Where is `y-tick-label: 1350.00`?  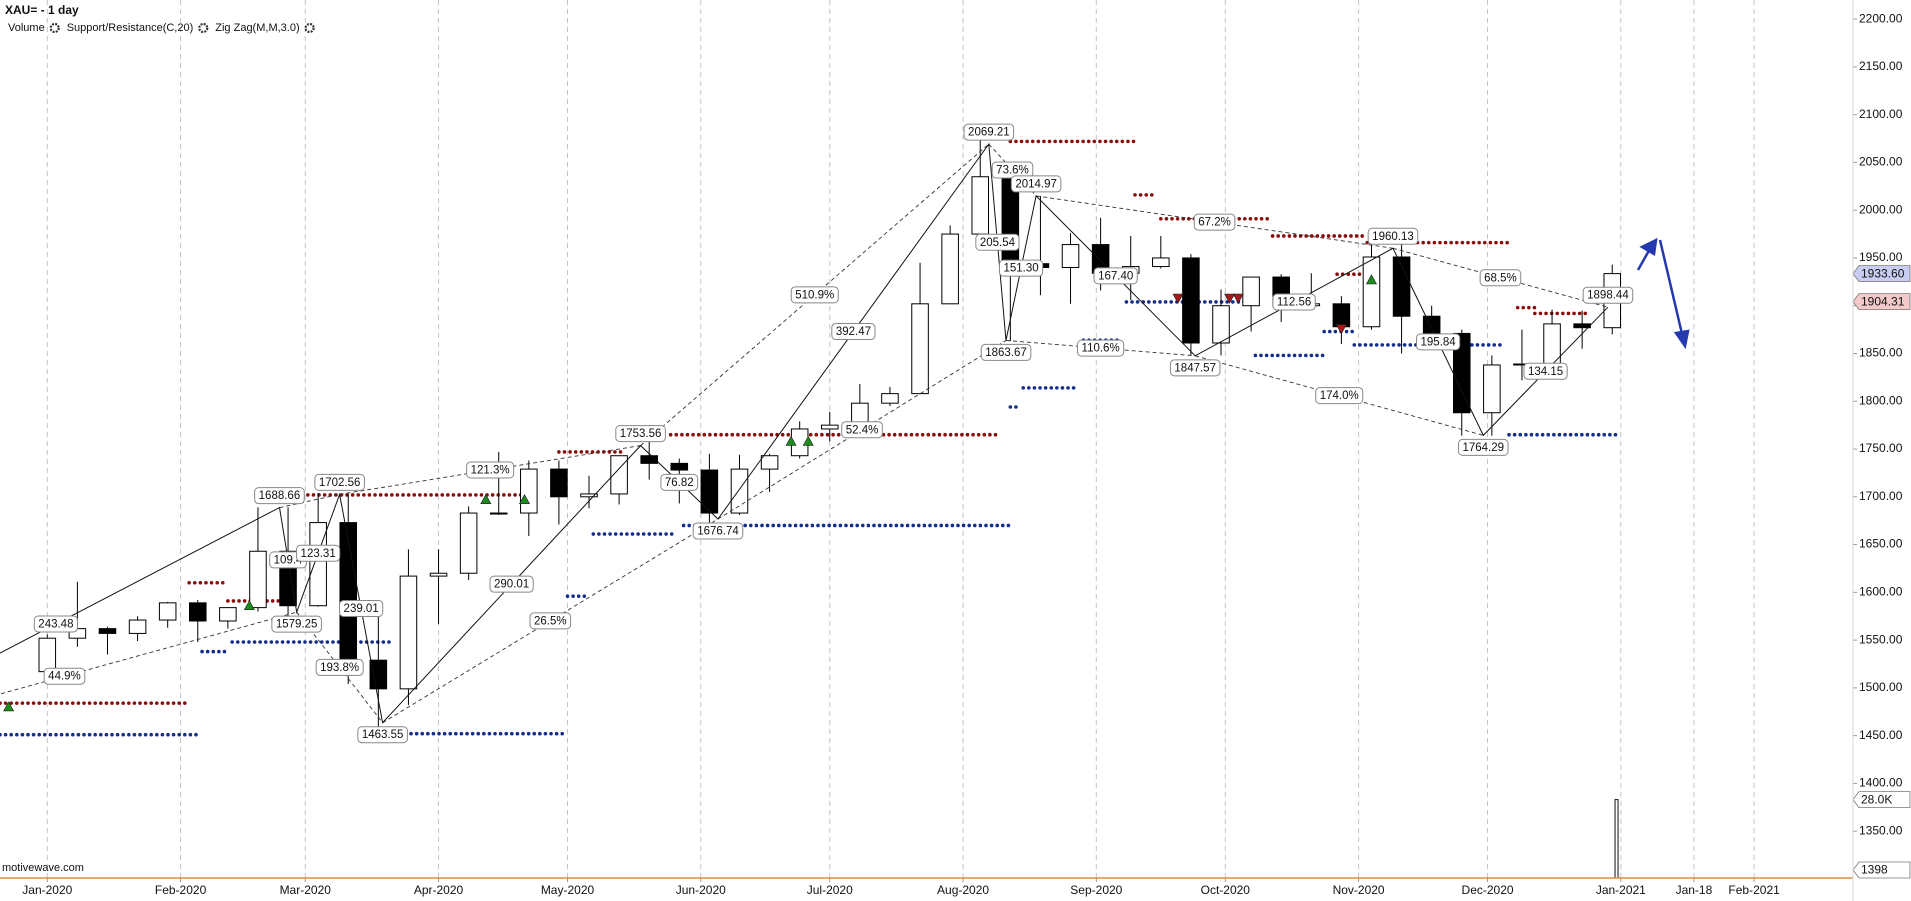
y-tick-label: 1350.00 is located at coordinates (1881, 830).